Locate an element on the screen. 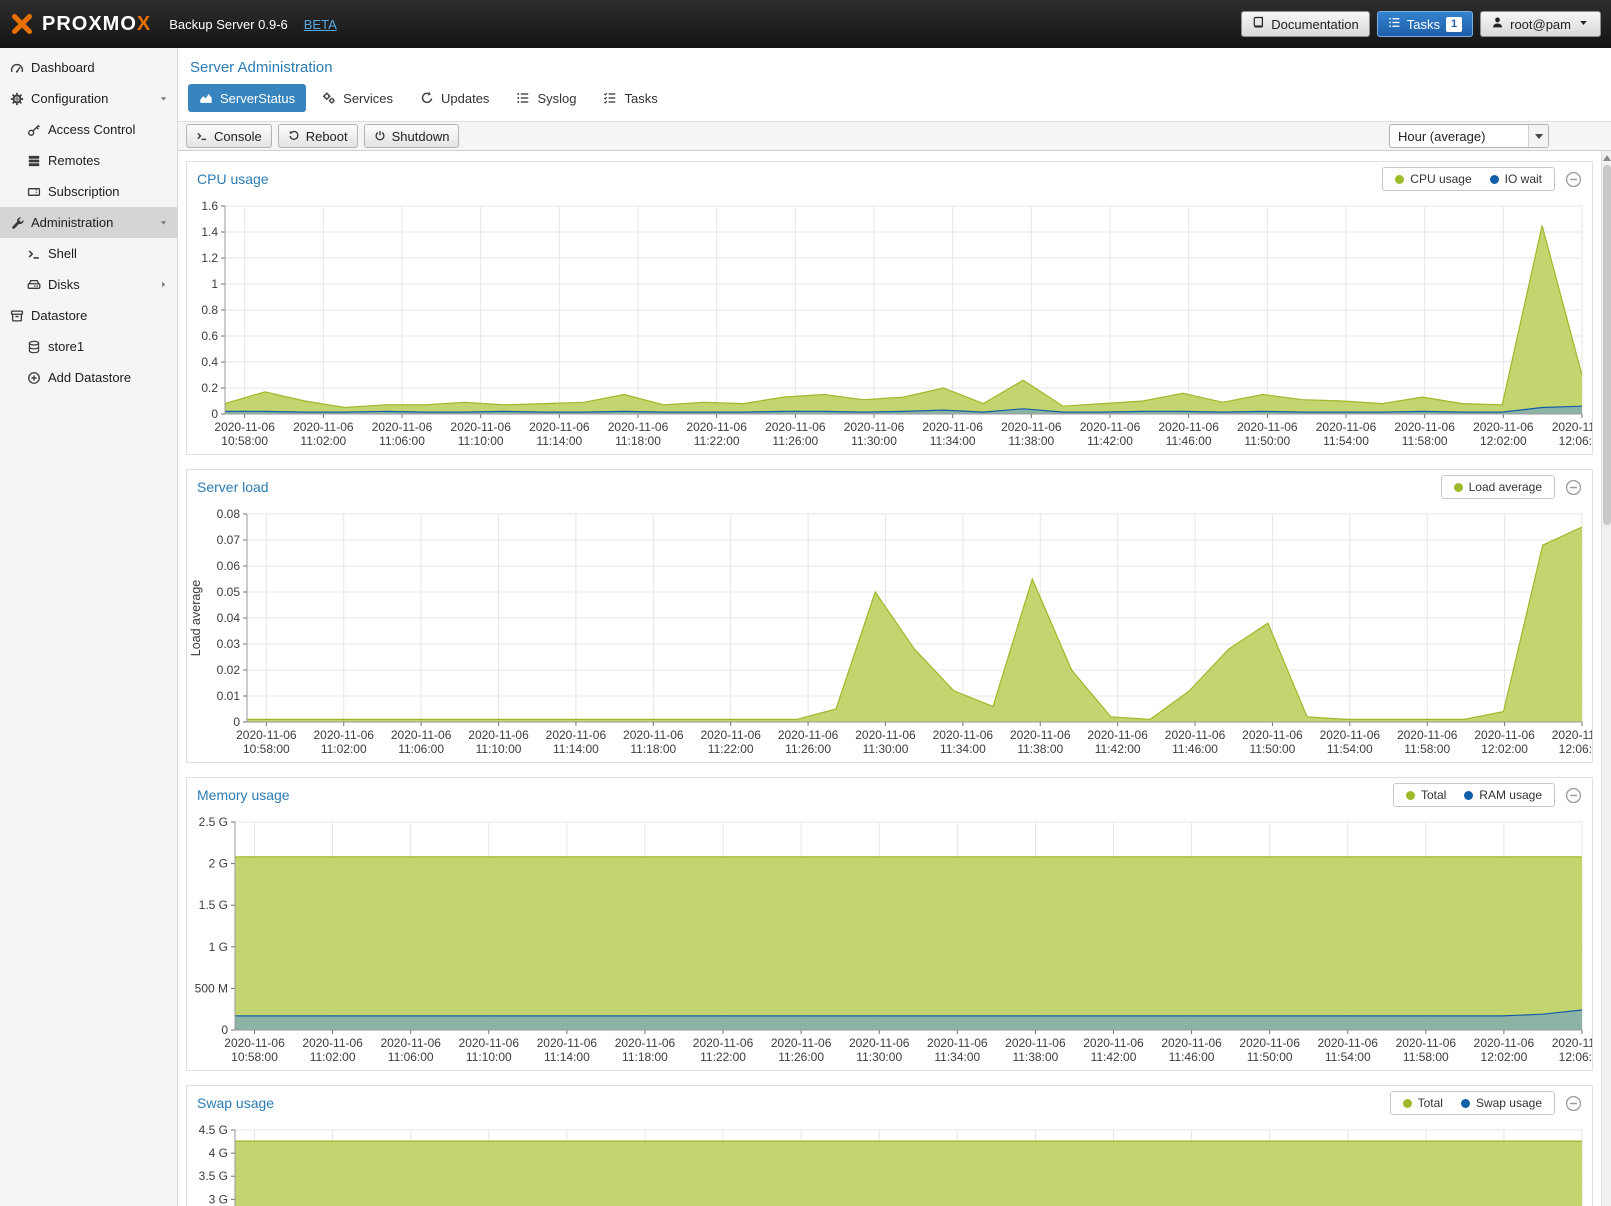 This screenshot has width=1611, height=1206. legend-label: RAM usage is located at coordinates (1510, 795).